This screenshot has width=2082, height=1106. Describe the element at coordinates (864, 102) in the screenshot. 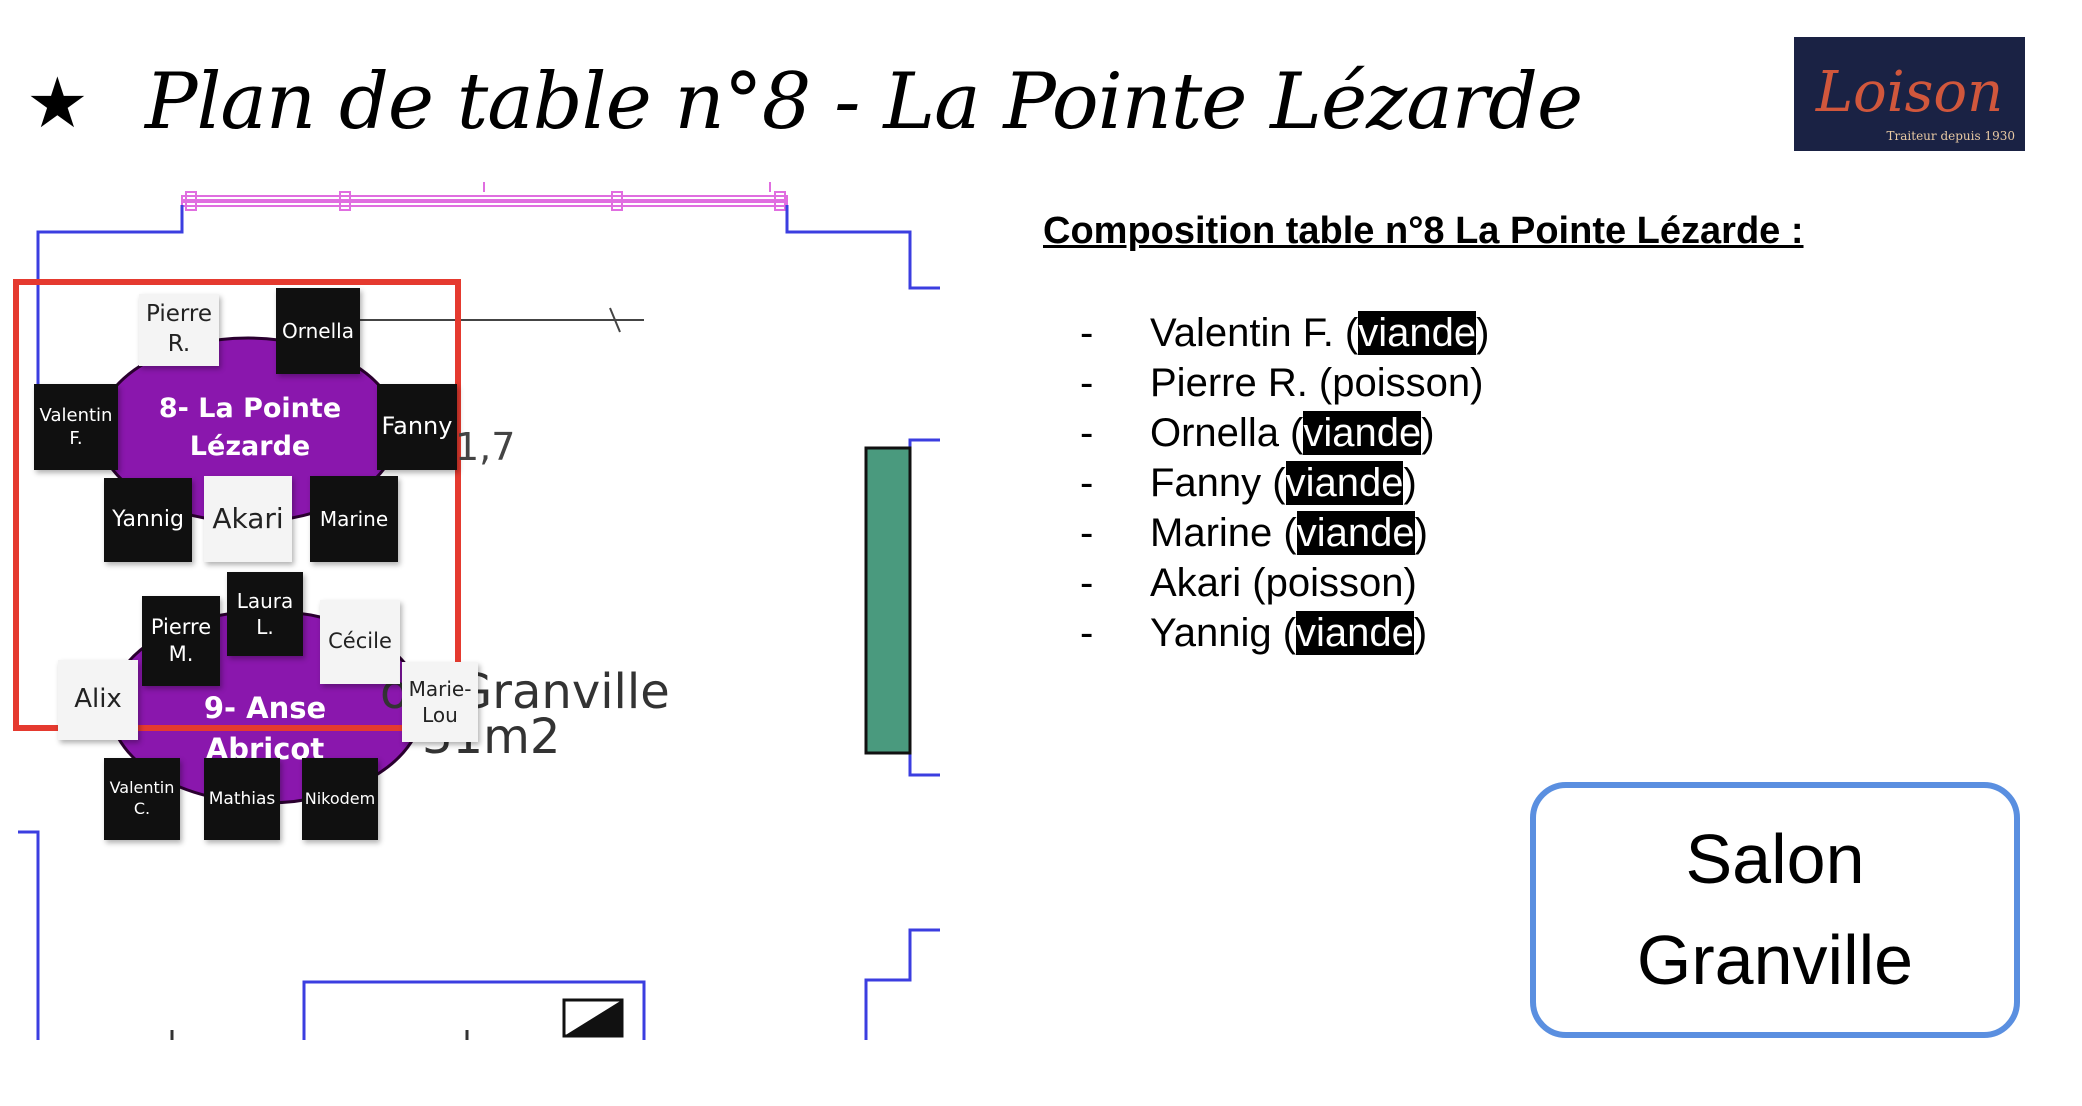

I see `page-title: Plan de table n°8 - La Pointe Lézarde` at that location.